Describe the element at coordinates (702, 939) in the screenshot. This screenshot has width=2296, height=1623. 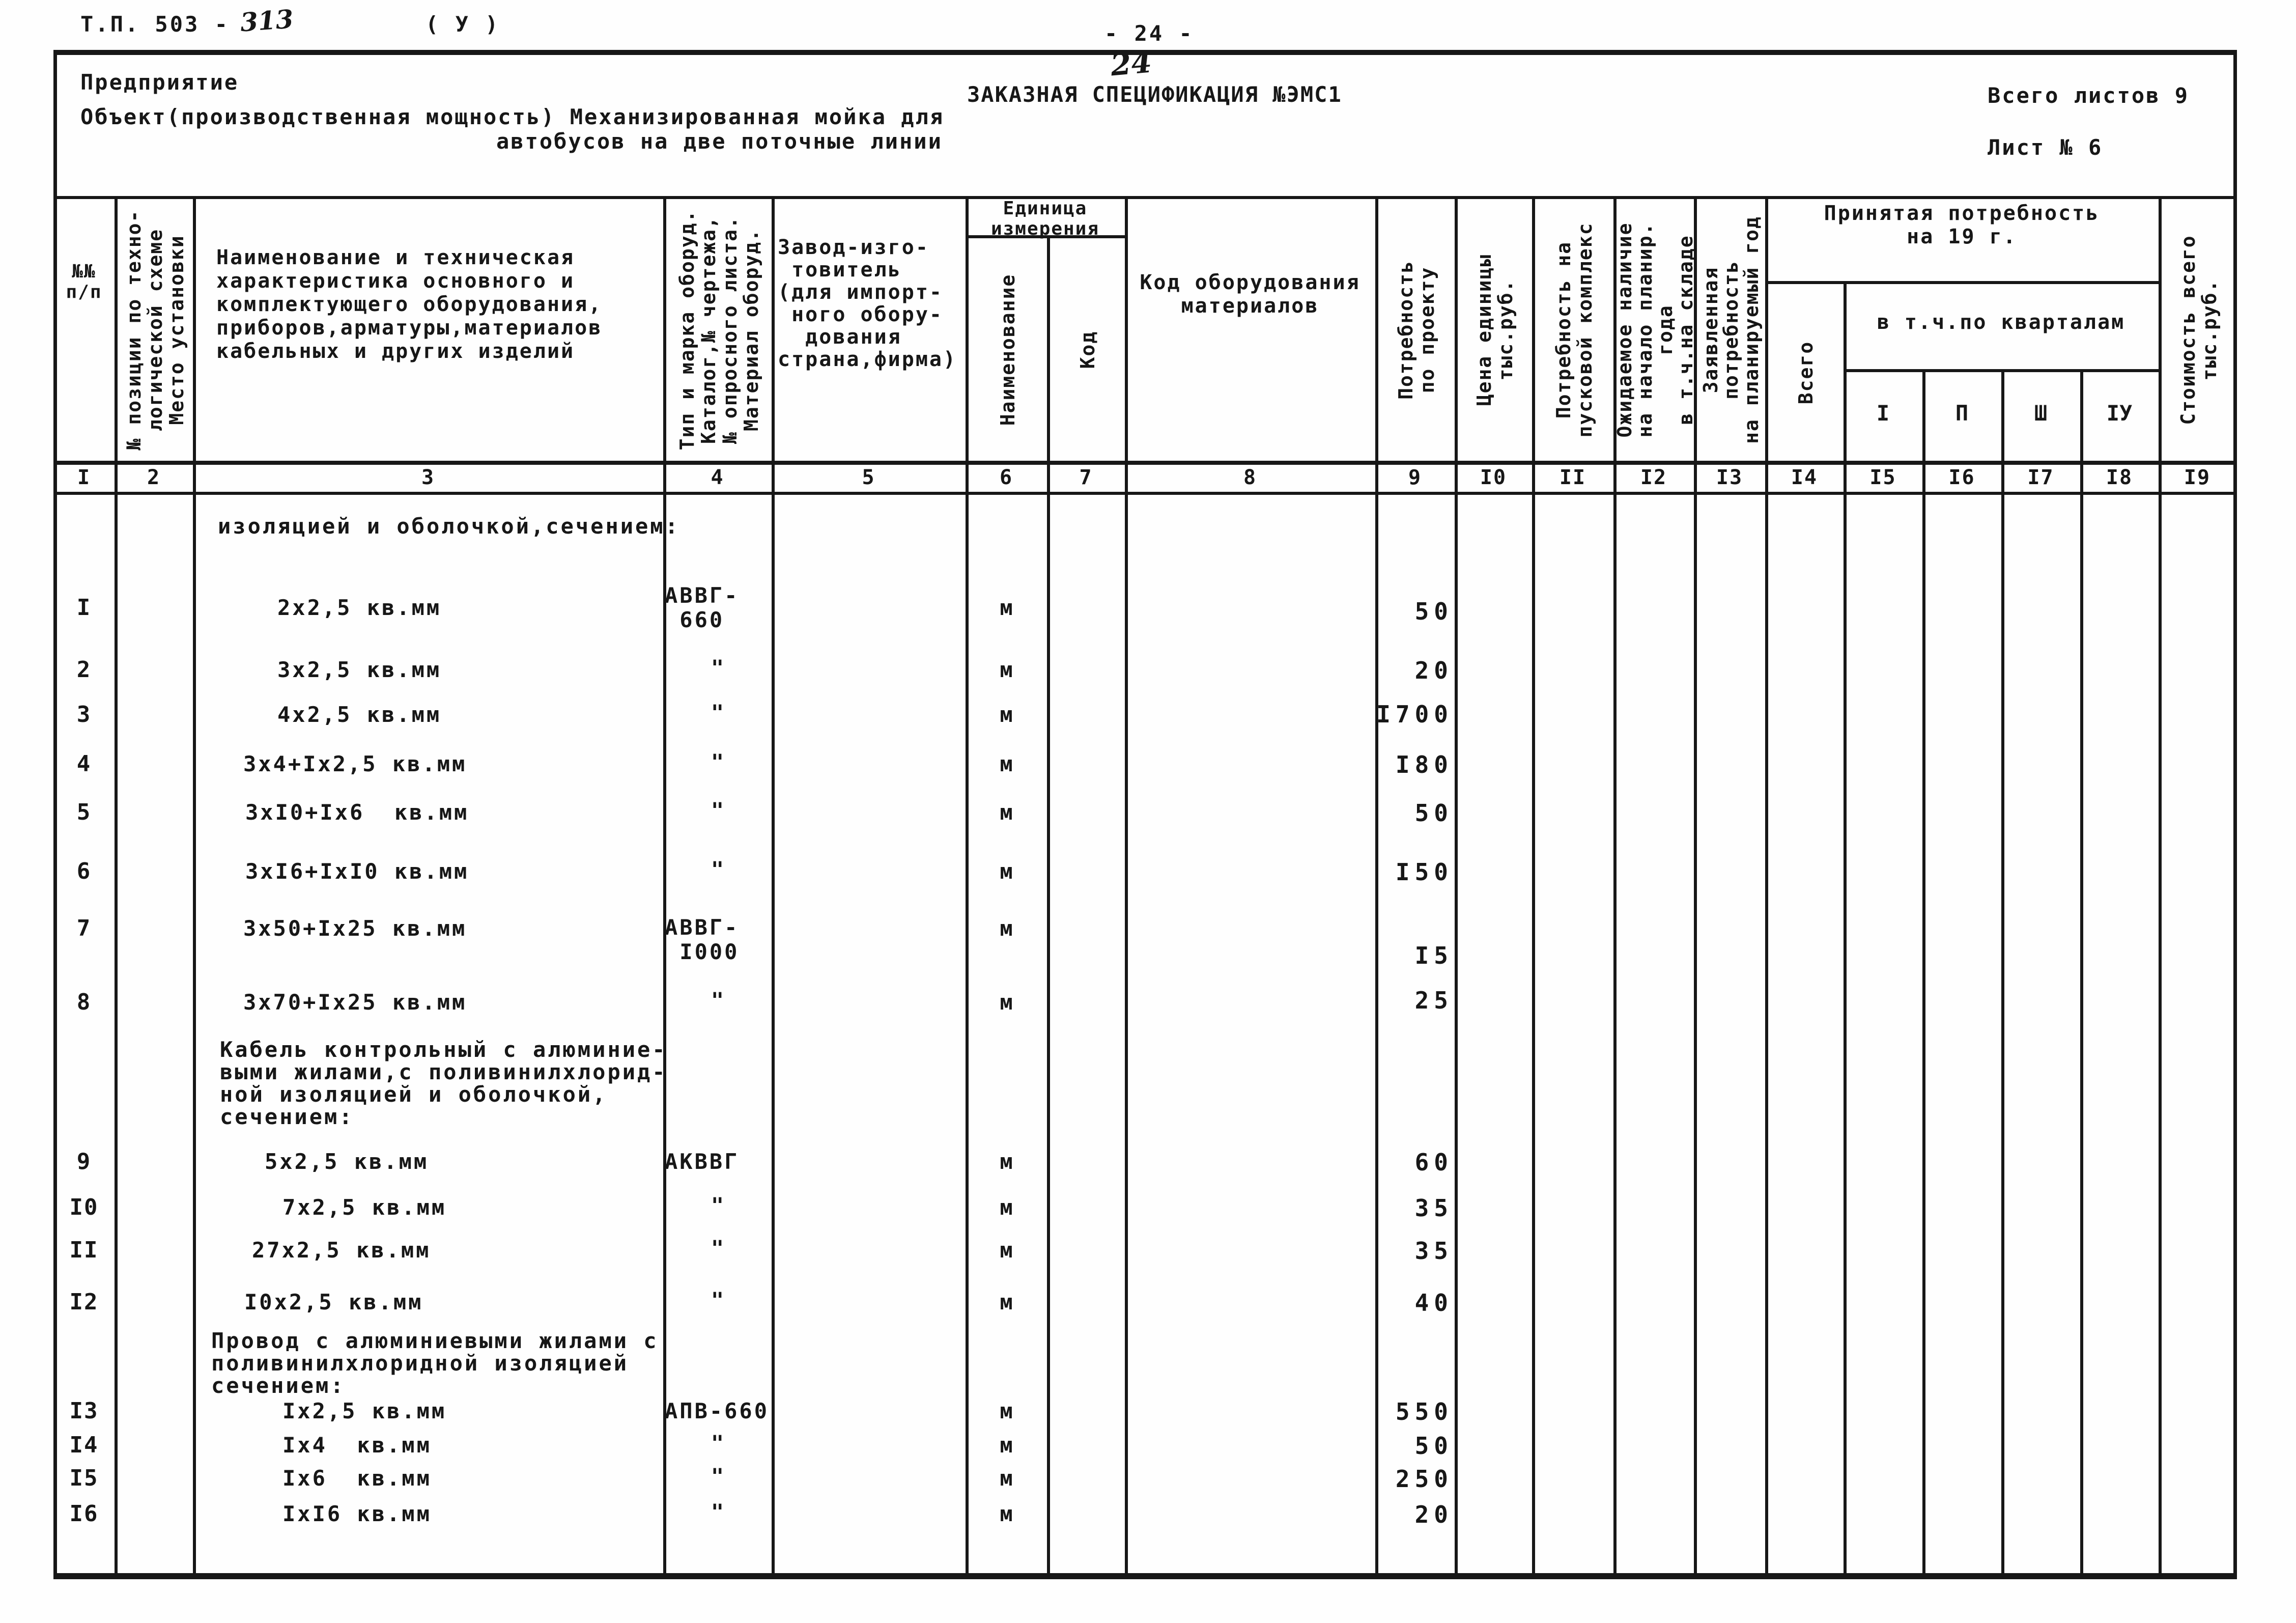
I see `row-type: АВВГ- I000` at that location.